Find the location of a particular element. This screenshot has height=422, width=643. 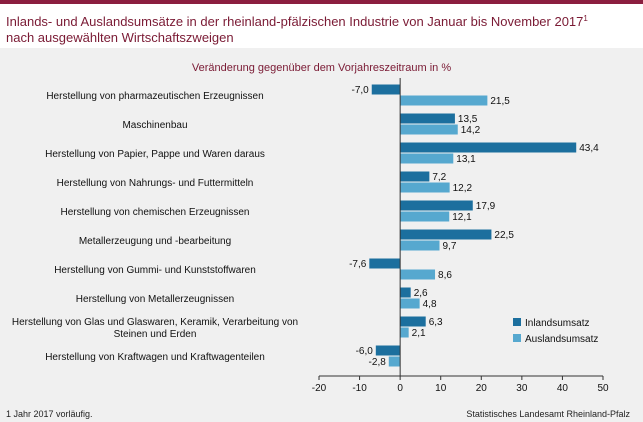

value-label: 22,5 is located at coordinates (504, 235).